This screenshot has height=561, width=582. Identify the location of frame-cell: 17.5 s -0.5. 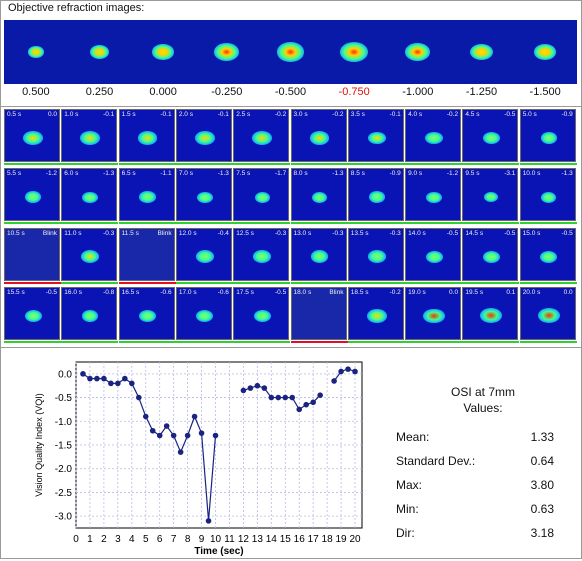
(261, 313).